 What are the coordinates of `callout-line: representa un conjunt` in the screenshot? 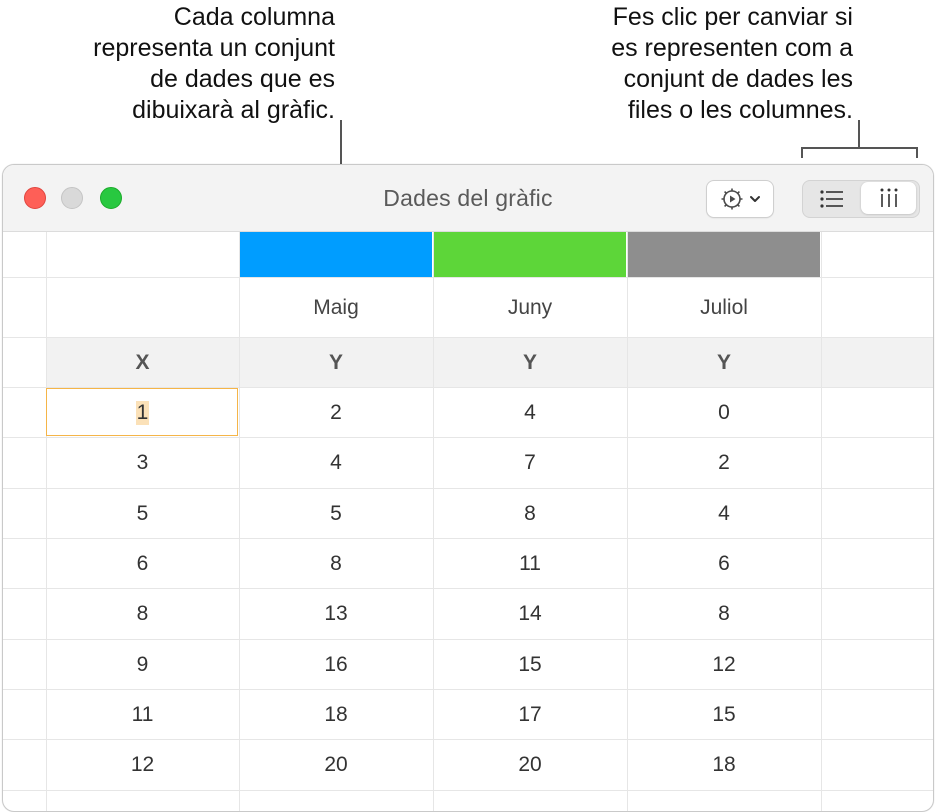 It's located at (214, 48).